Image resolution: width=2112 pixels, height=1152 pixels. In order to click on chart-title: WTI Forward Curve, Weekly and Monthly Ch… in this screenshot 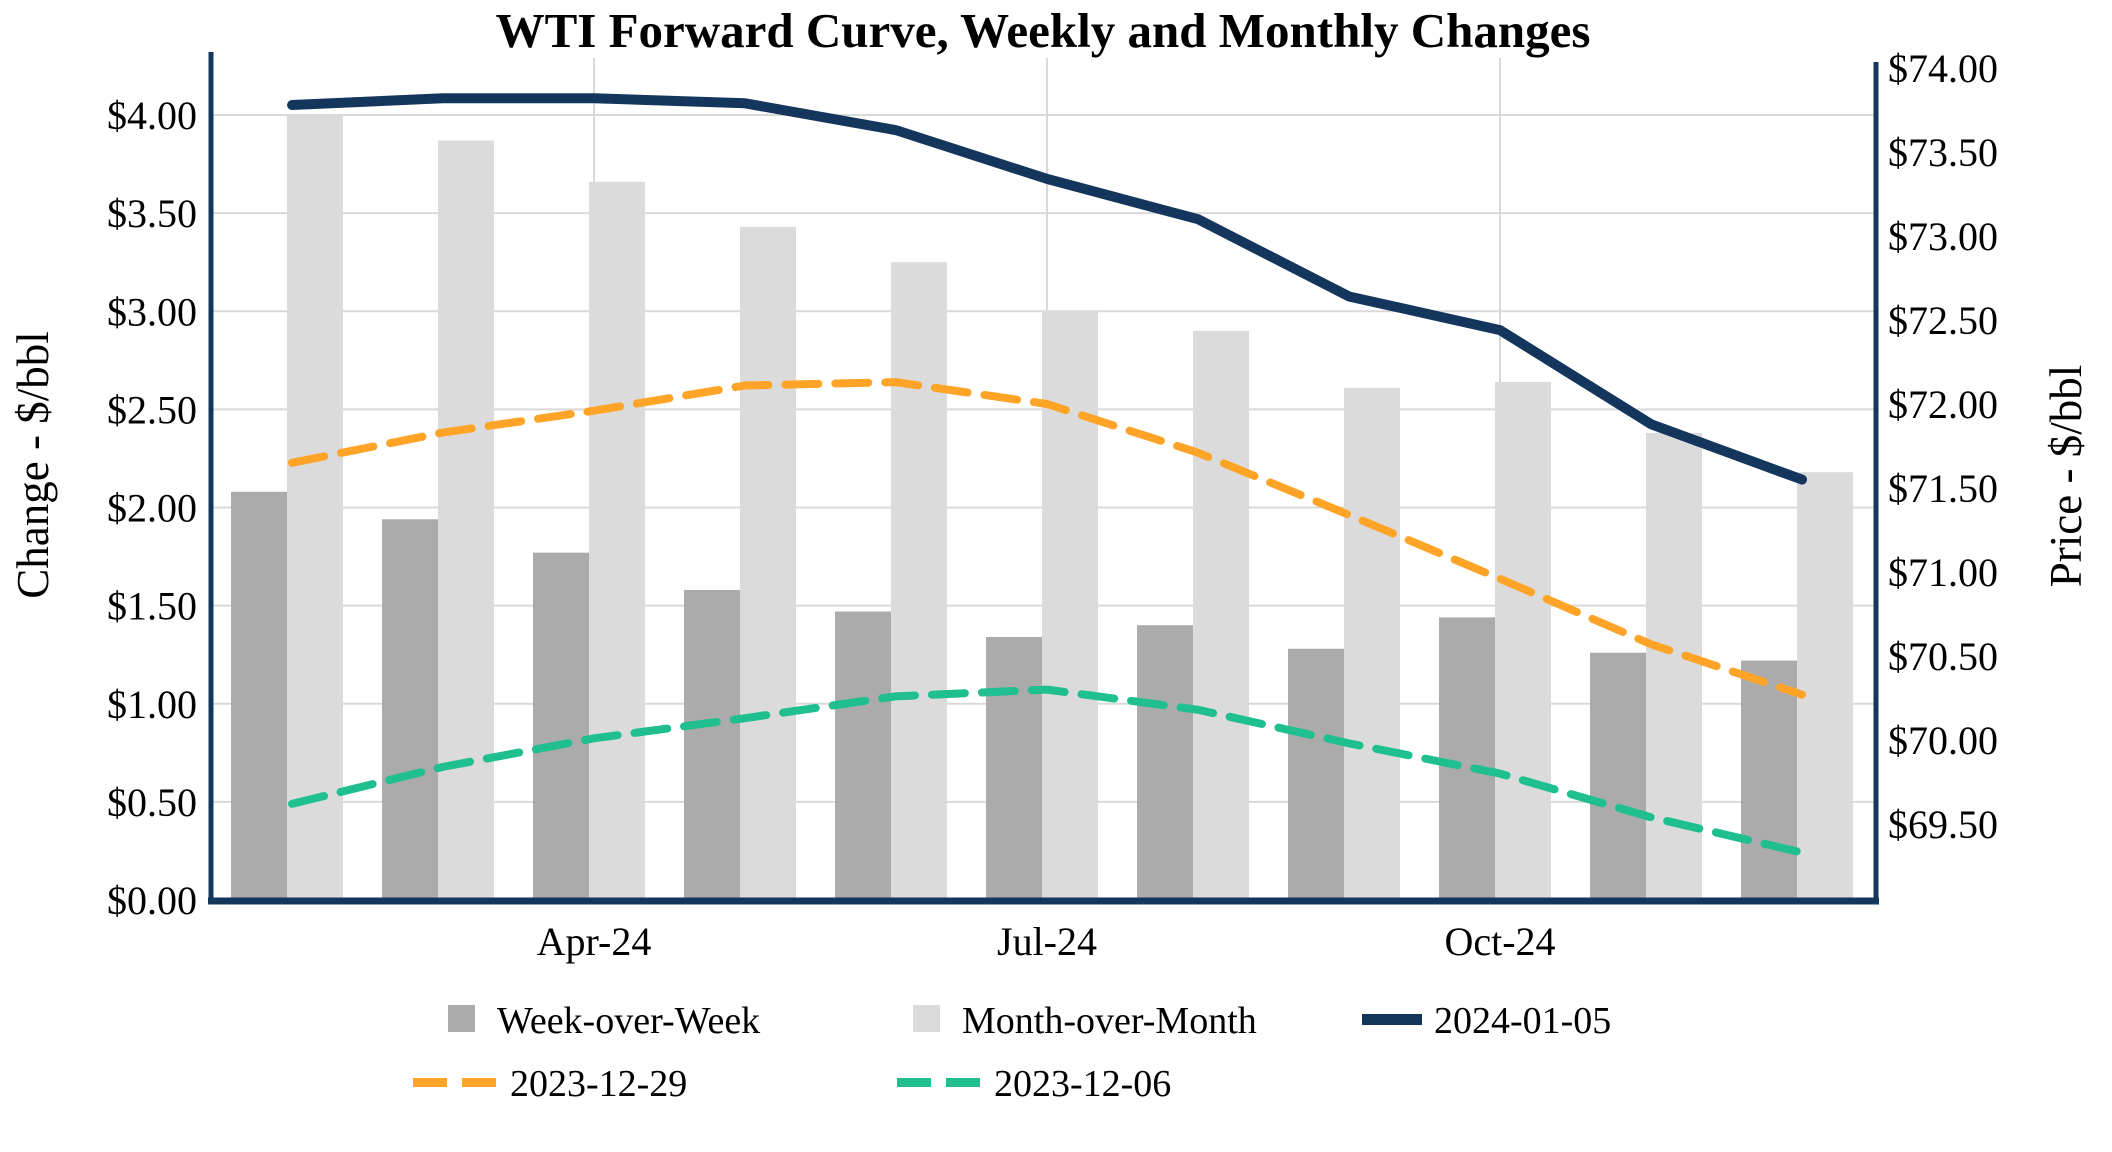, I will do `click(1043, 30)`.